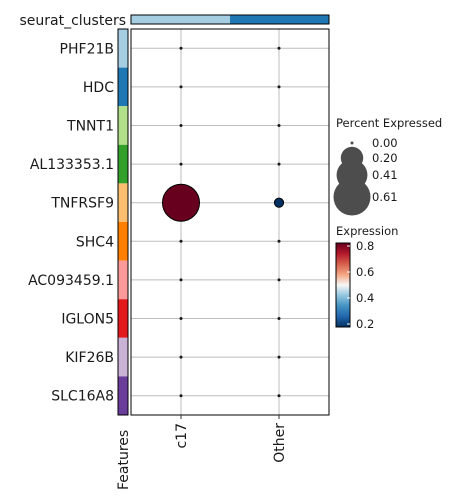 The image size is (476, 500). Describe the element at coordinates (180, 19) in the screenshot. I see `top-annotation-c17` at that location.